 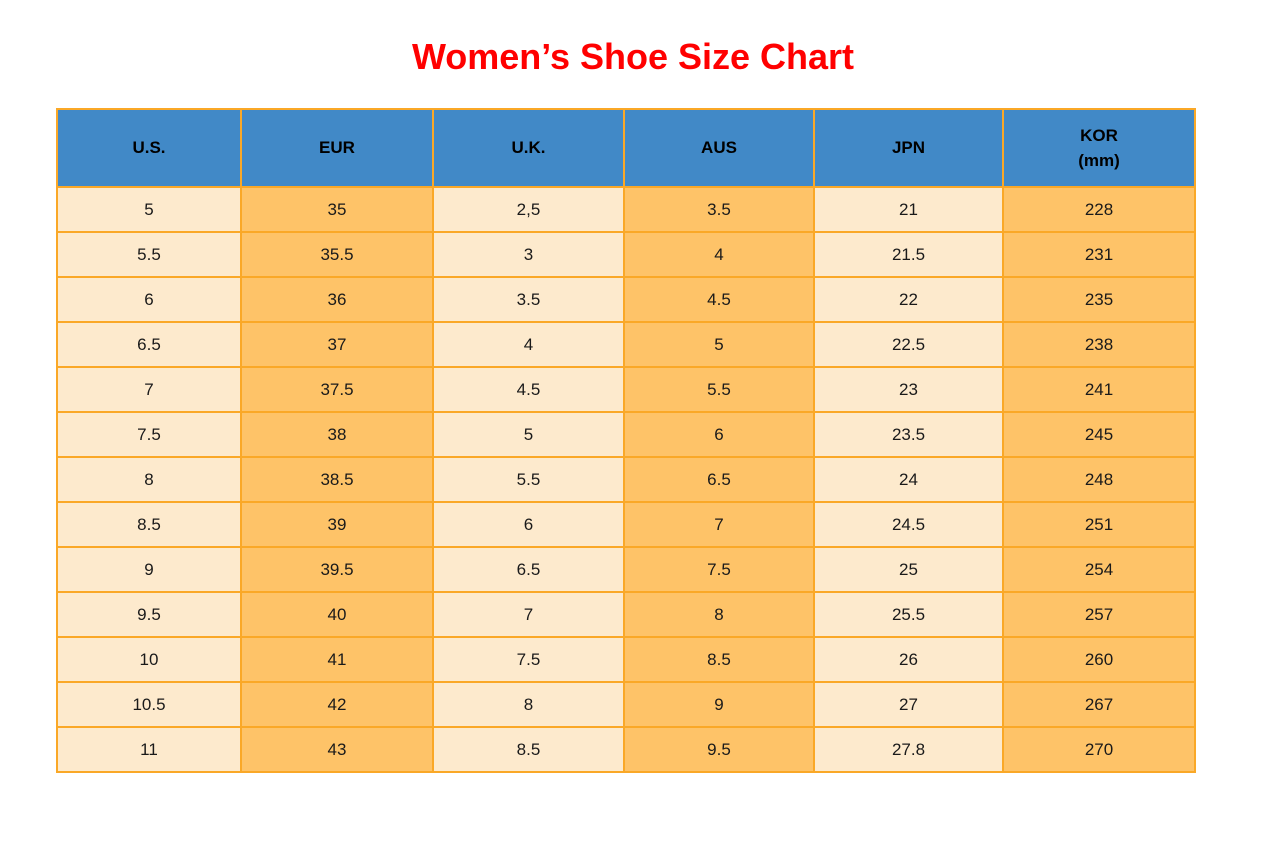 I want to click on cell: 21.5, so click(x=908, y=254).